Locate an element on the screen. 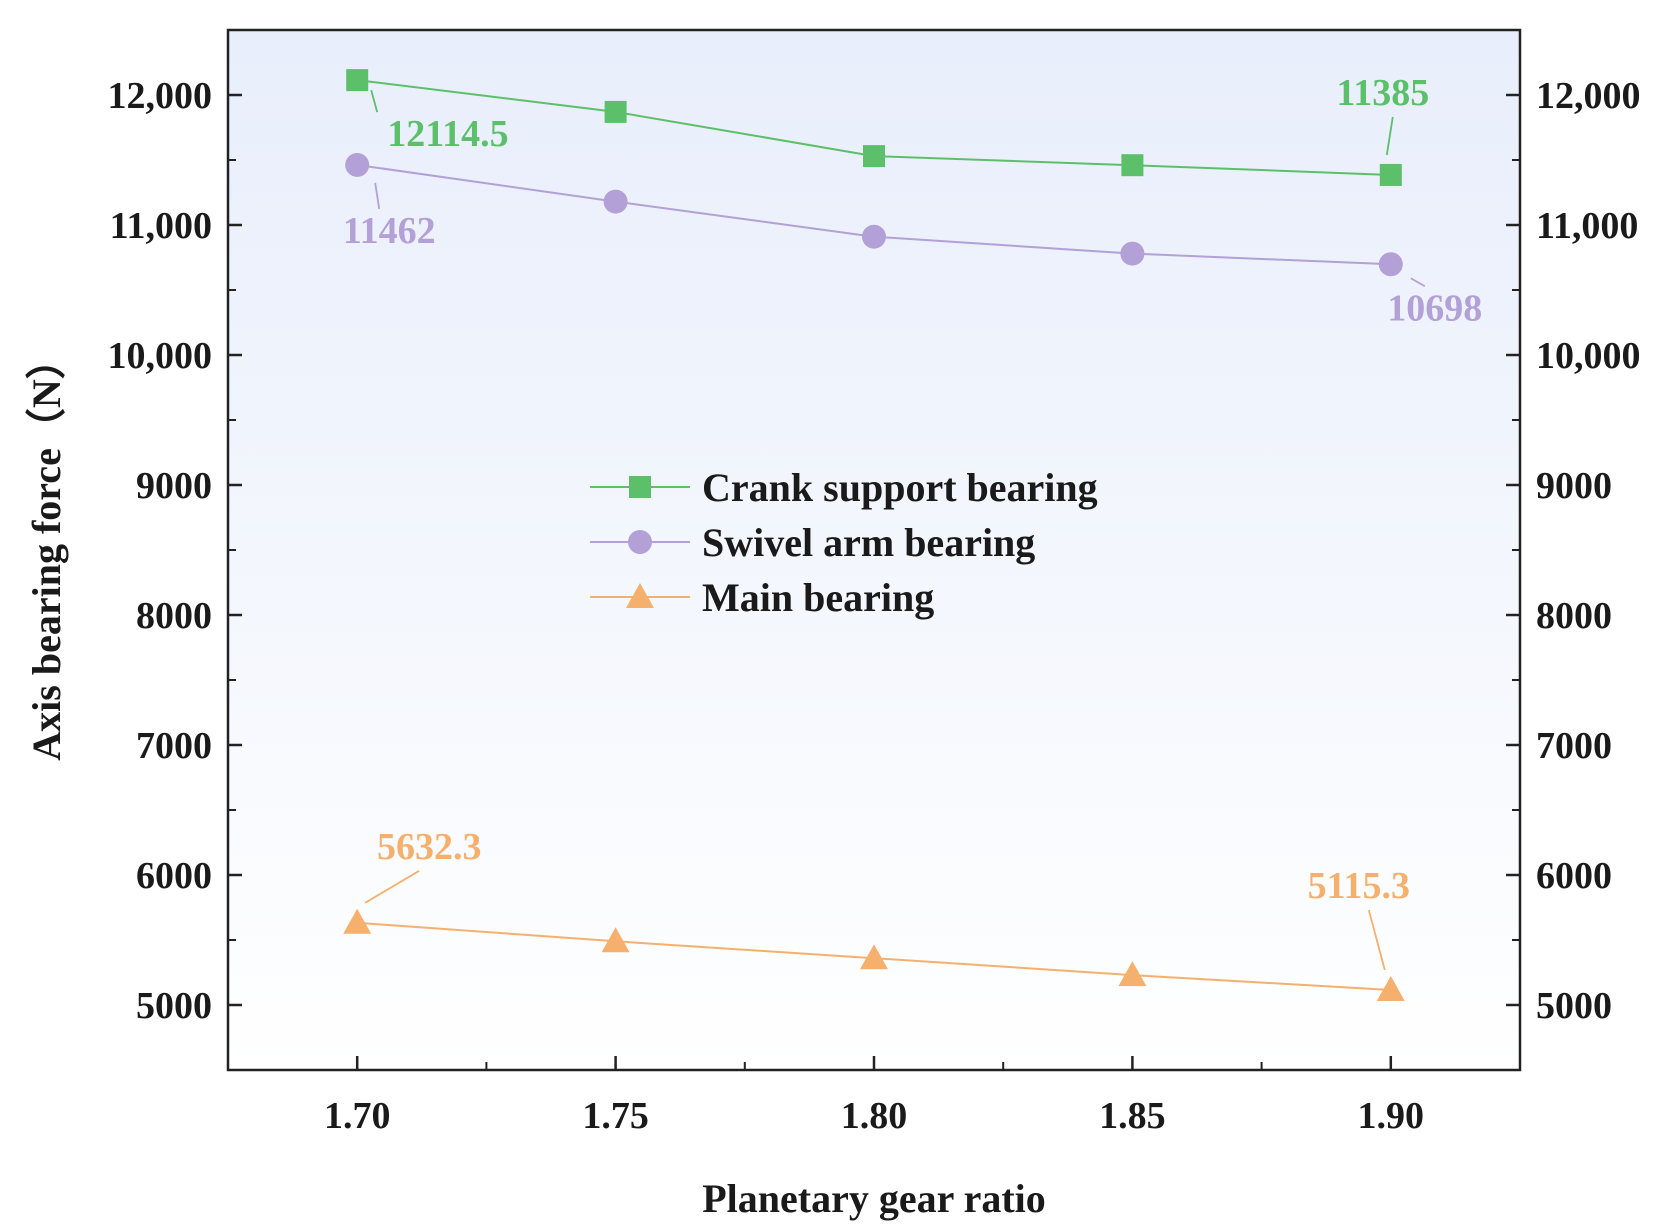 The image size is (1673, 1231). y-tick-label-right: 6000 is located at coordinates (1574, 876).